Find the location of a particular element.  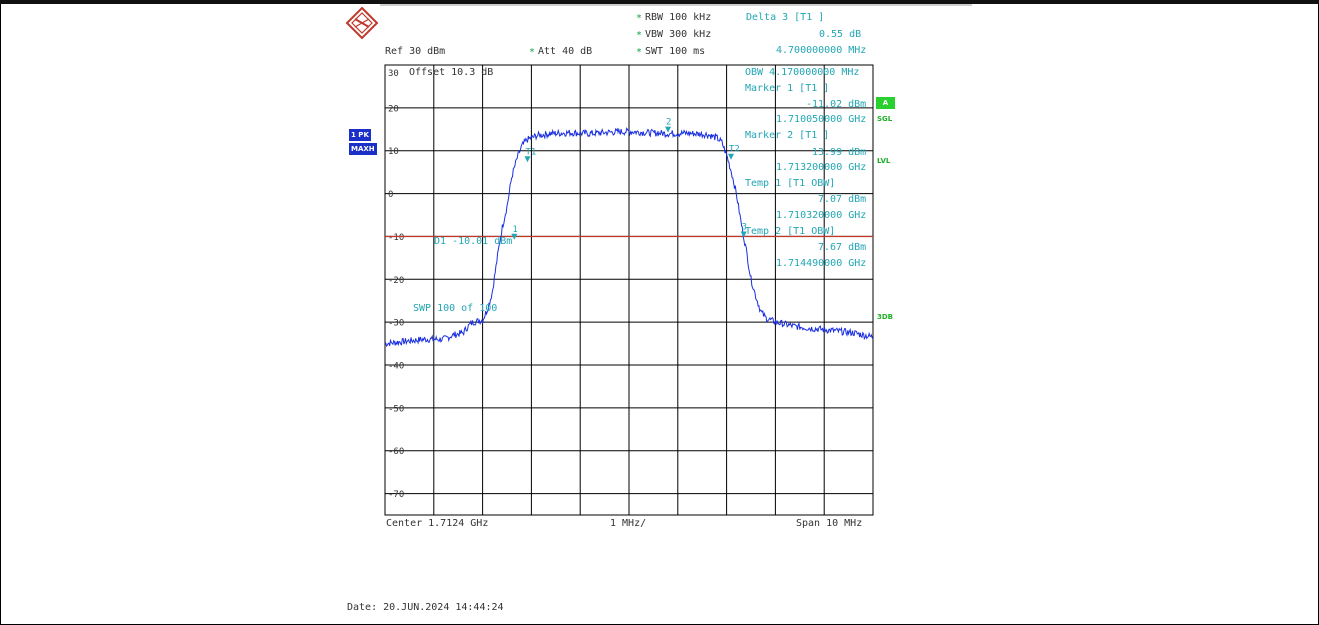

marker-t1-symbol is located at coordinates (527, 159).